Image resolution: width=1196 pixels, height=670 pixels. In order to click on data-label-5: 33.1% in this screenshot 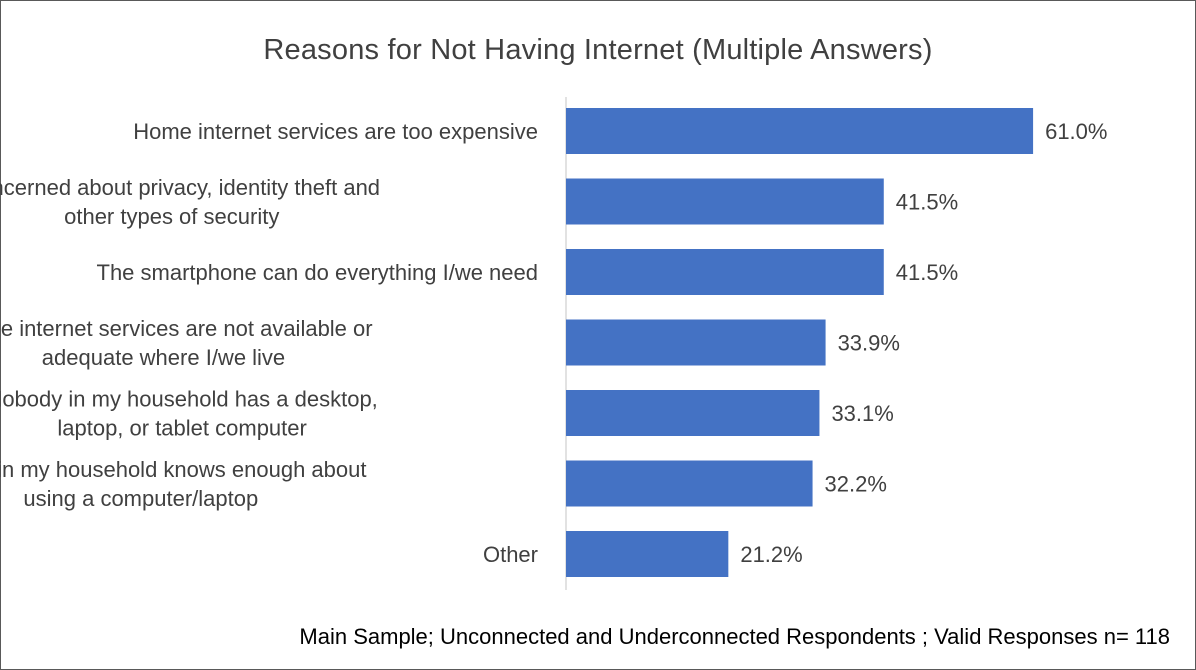, I will do `click(862, 413)`.